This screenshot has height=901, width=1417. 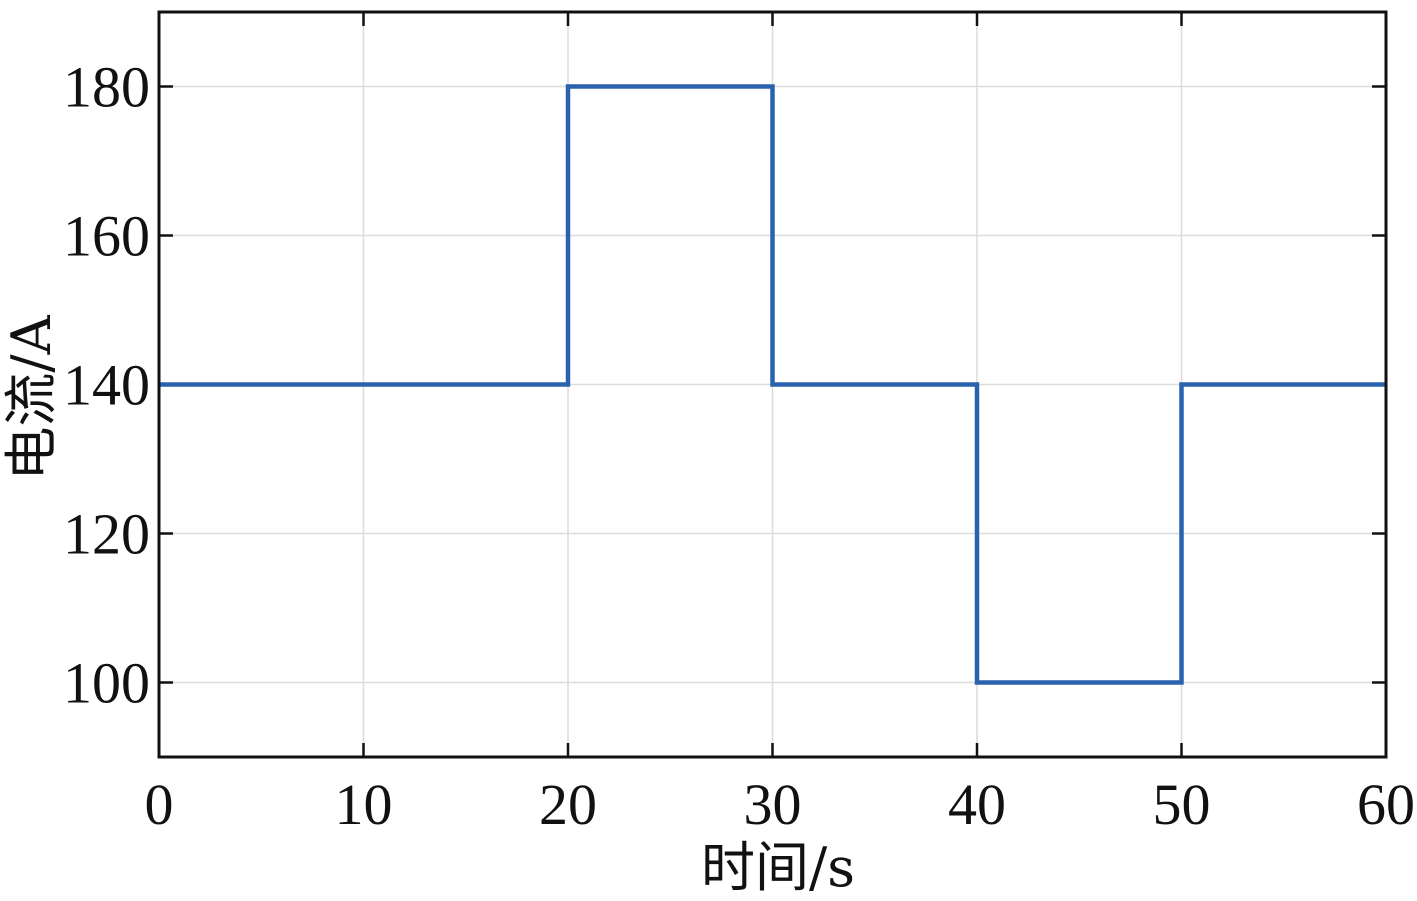 I want to click on y-axis-title: 电流/A, so click(x=31, y=397).